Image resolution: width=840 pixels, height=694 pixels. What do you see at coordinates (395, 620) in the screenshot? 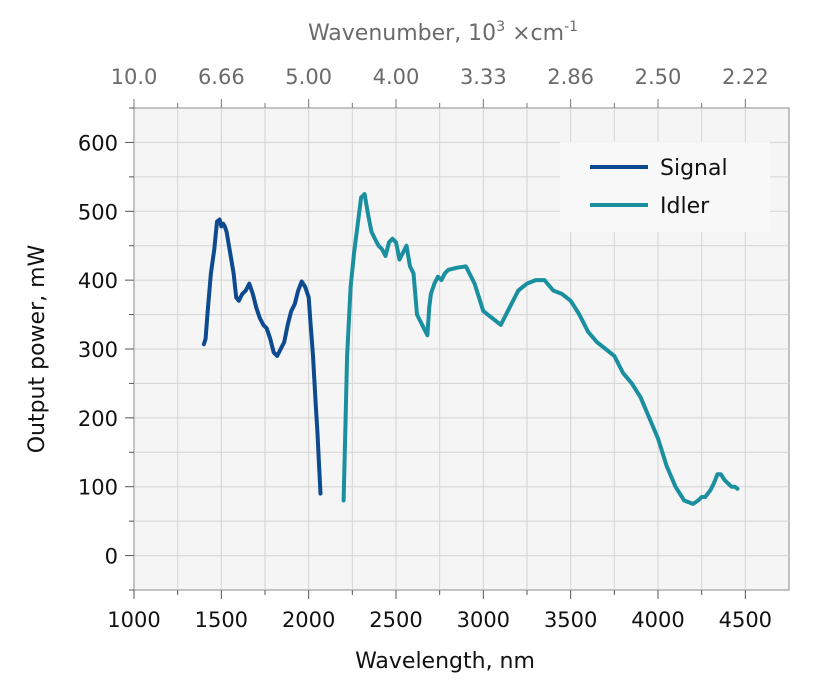
I see `x-tick-label: 2500` at bounding box center [395, 620].